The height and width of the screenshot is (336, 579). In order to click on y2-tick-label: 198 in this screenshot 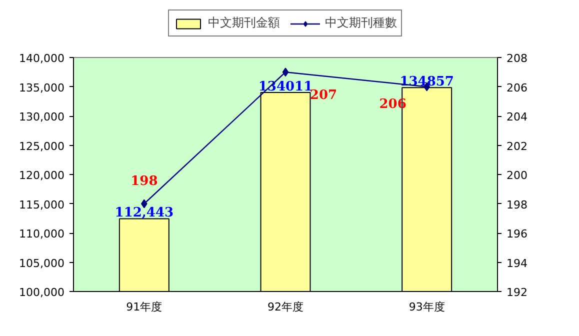, I will do `click(517, 205)`.